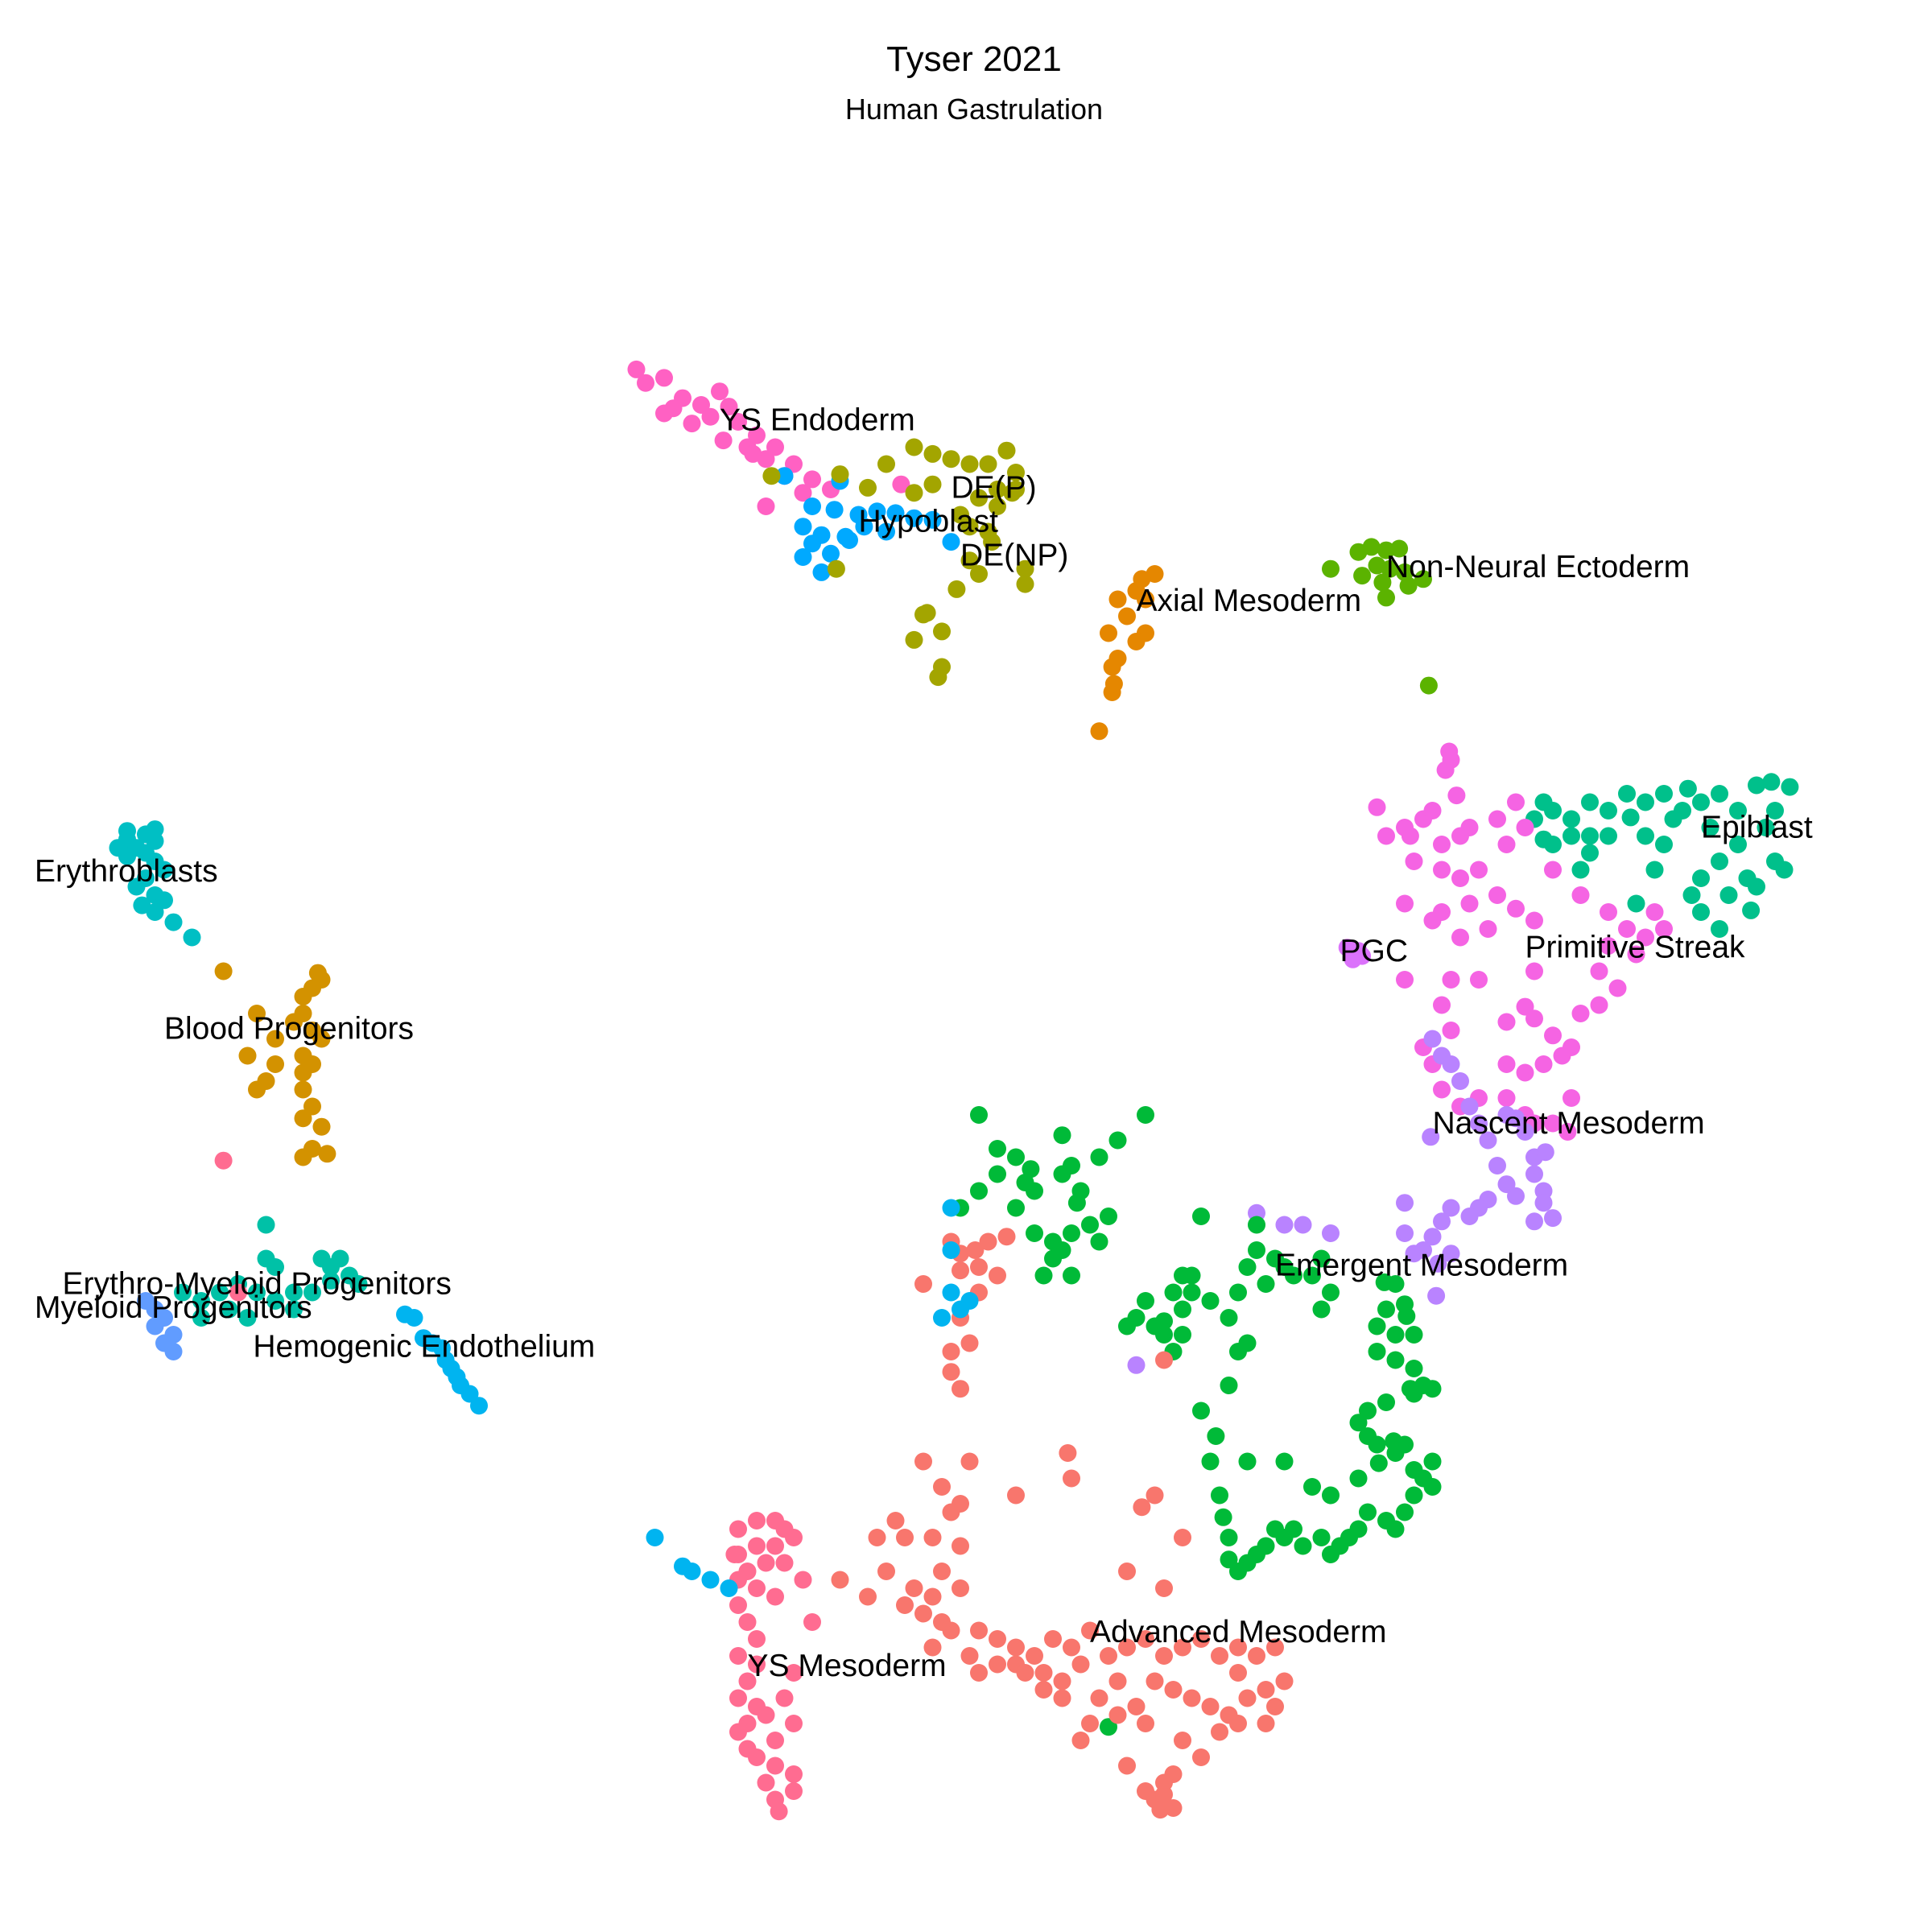  What do you see at coordinates (1014, 556) in the screenshot?
I see `label-de-np: DE(NP)` at bounding box center [1014, 556].